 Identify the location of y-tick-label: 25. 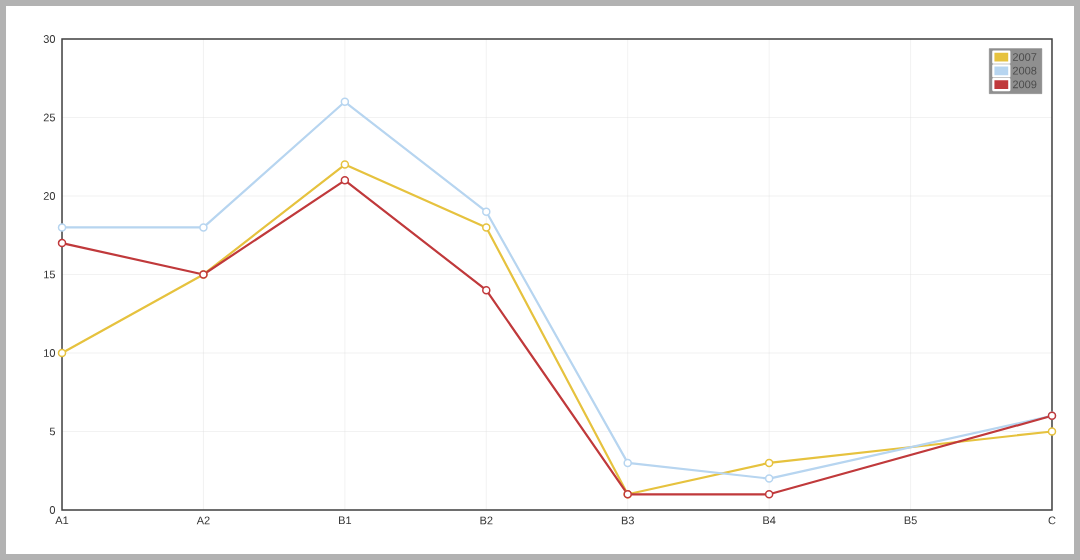
(49, 117).